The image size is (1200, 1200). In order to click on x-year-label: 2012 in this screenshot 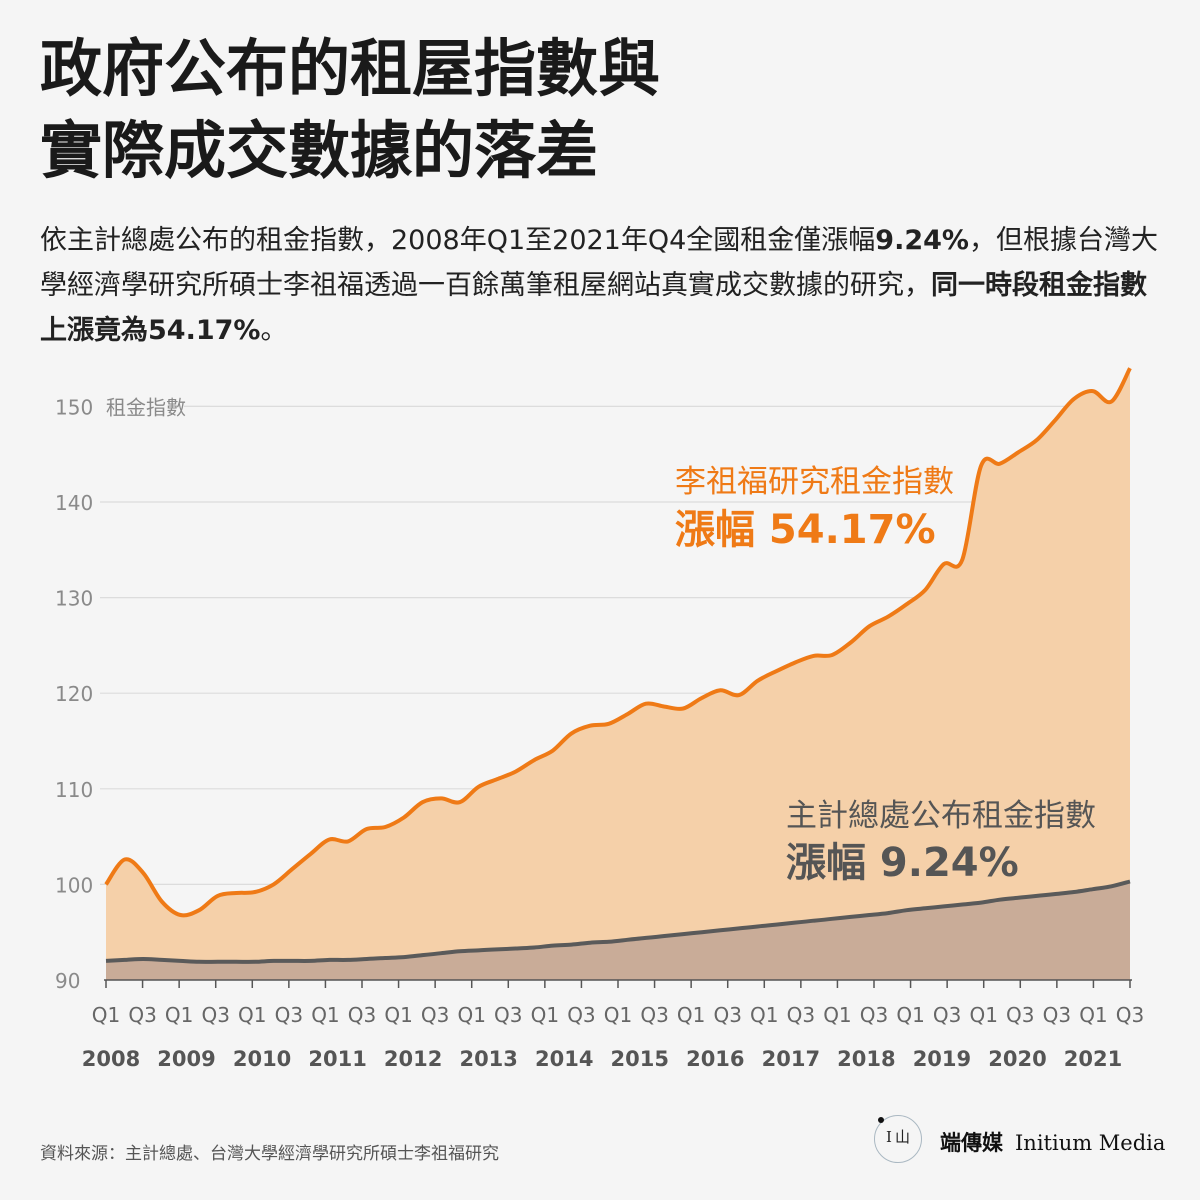, I will do `click(413, 1059)`.